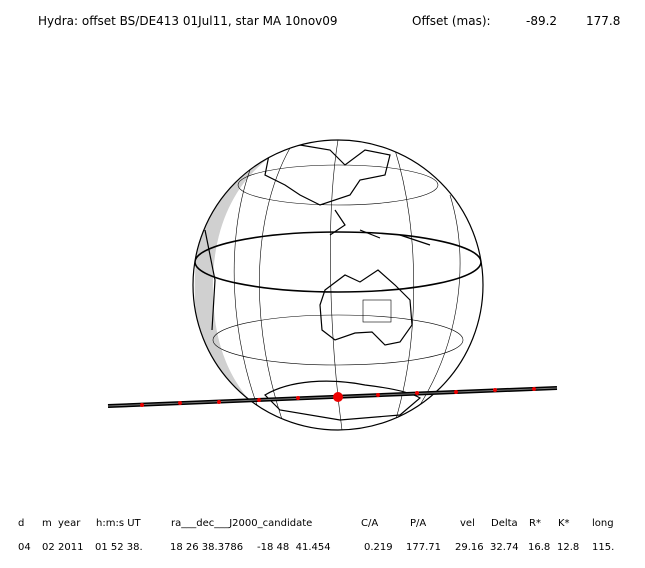  I want to click on column-header: h:m:s UT, so click(118, 523).